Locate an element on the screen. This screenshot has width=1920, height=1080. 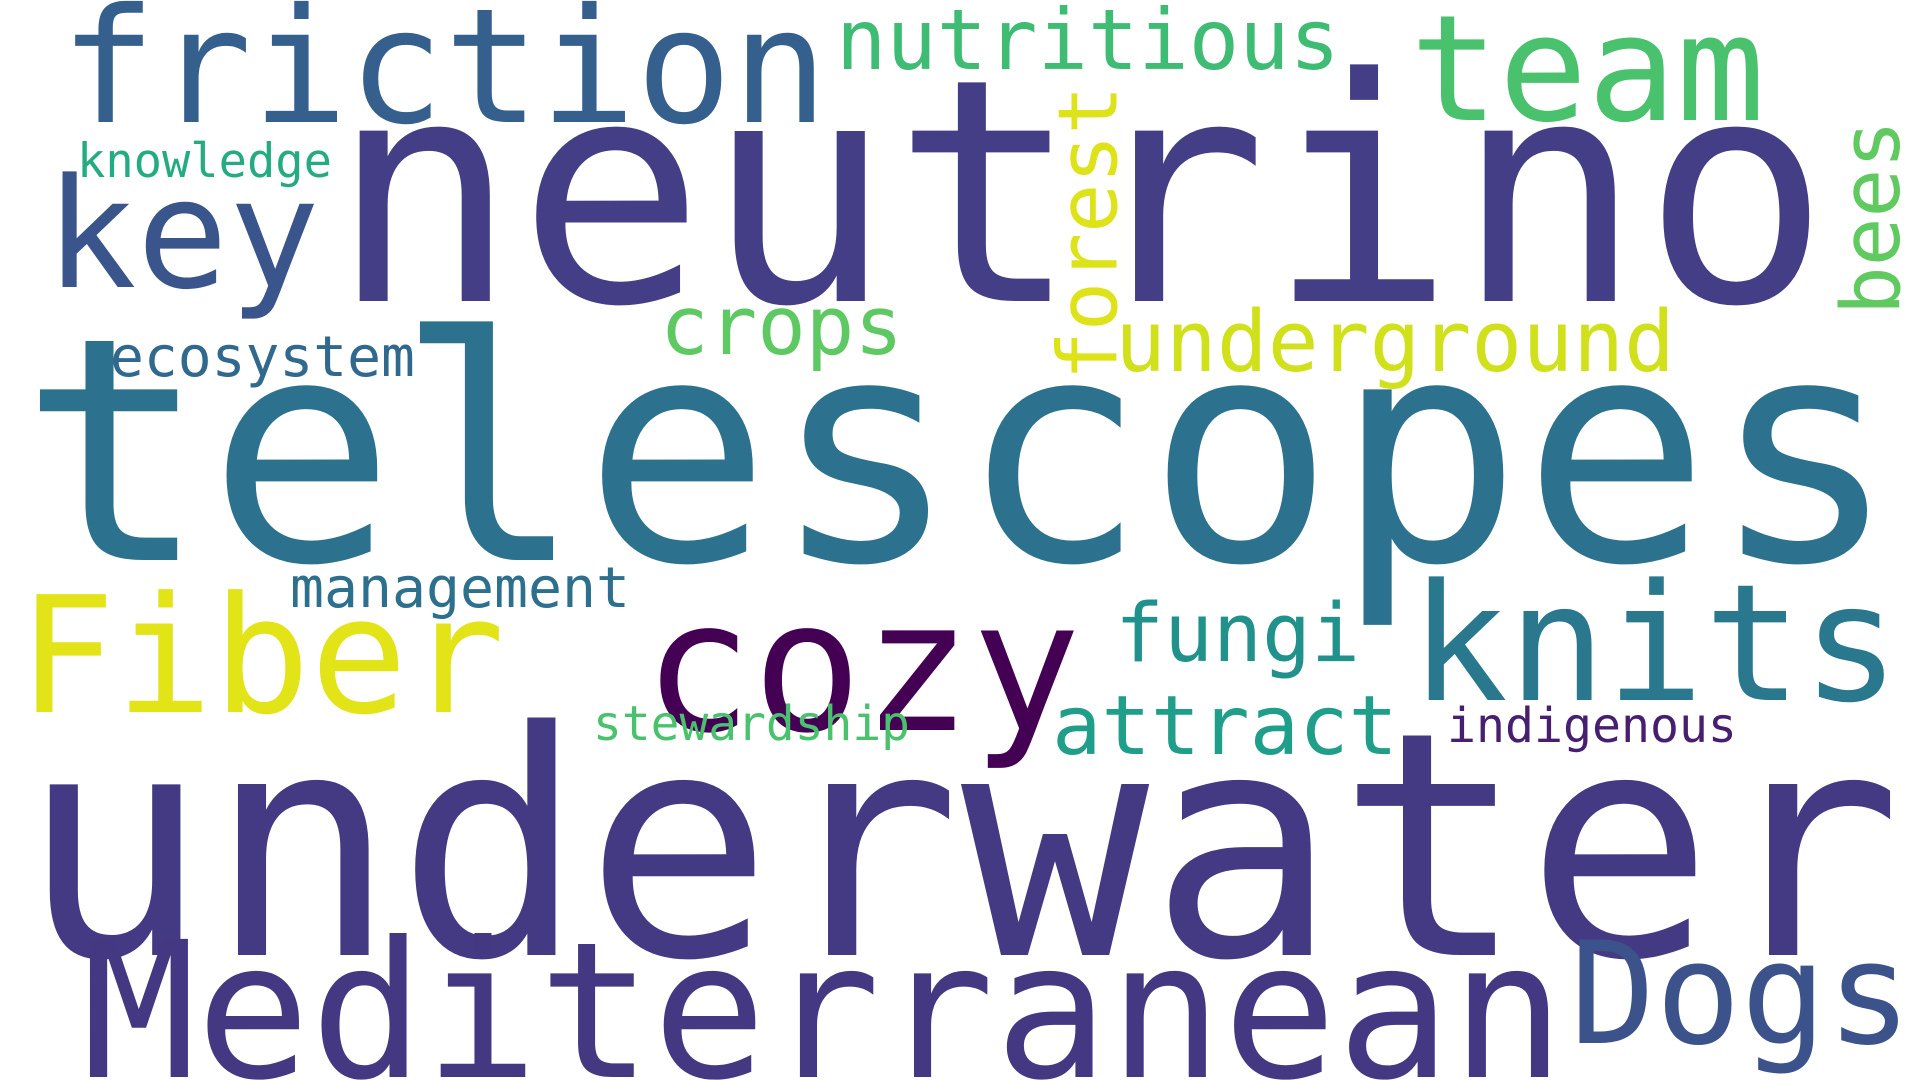
word-nutritious: nutritious is located at coordinates (1088, 45).